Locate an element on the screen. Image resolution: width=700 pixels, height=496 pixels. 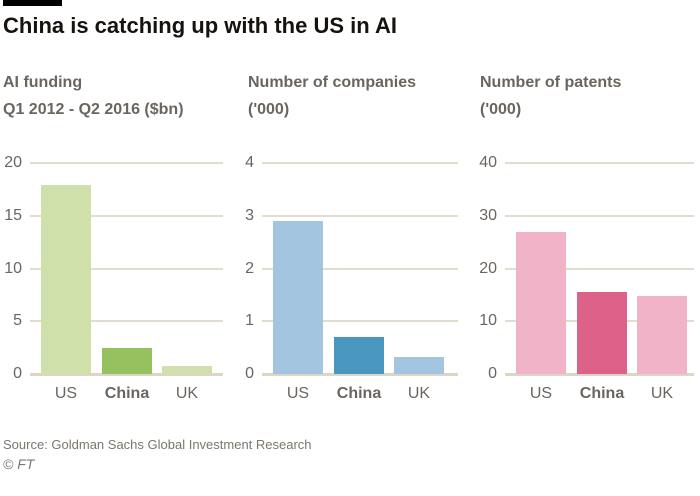
y-tick-label: 15 is located at coordinates (13, 215).